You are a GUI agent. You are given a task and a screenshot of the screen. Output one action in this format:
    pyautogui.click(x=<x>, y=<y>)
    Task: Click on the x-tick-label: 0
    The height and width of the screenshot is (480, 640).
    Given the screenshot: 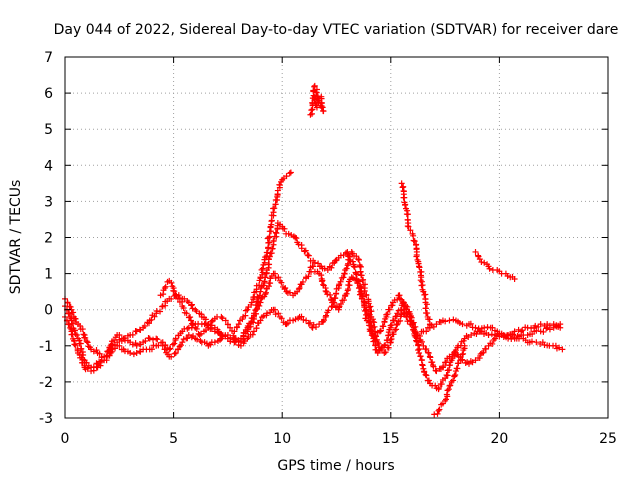 What is the action you would take?
    pyautogui.click(x=65, y=439)
    